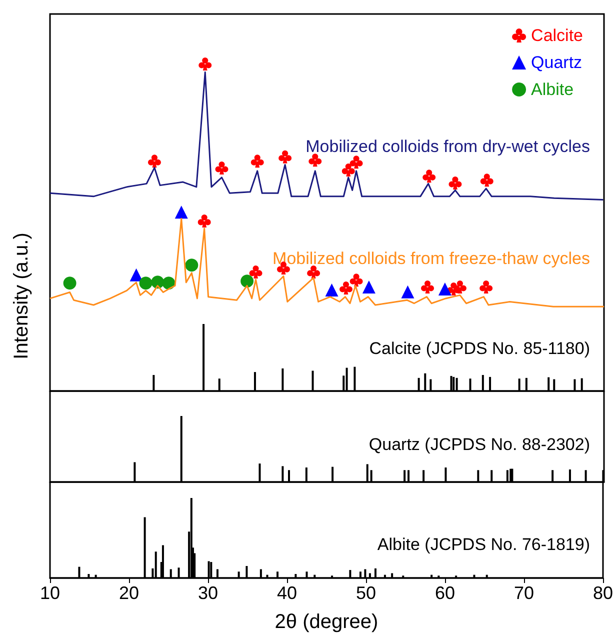 Image resolution: width=616 pixels, height=639 pixels. Describe the element at coordinates (326, 622) in the screenshot. I see `x-axis-title: 2θ (degree)` at that location.